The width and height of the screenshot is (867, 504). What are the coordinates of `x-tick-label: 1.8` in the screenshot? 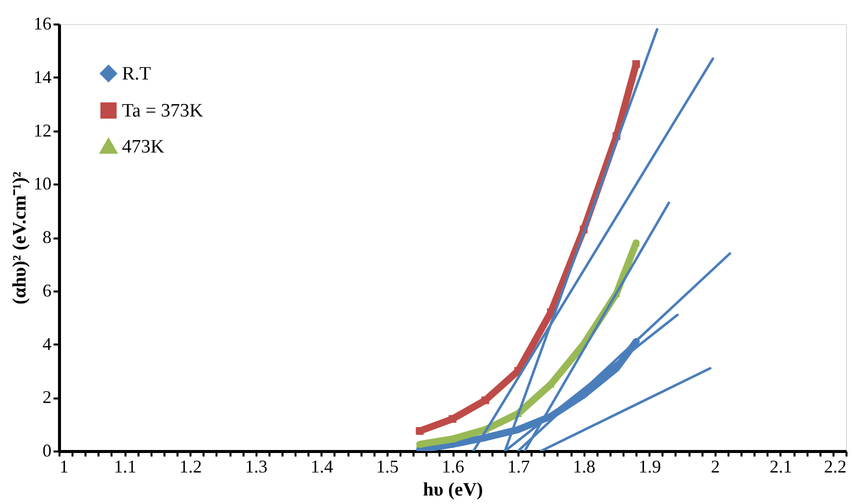 It's located at (584, 466).